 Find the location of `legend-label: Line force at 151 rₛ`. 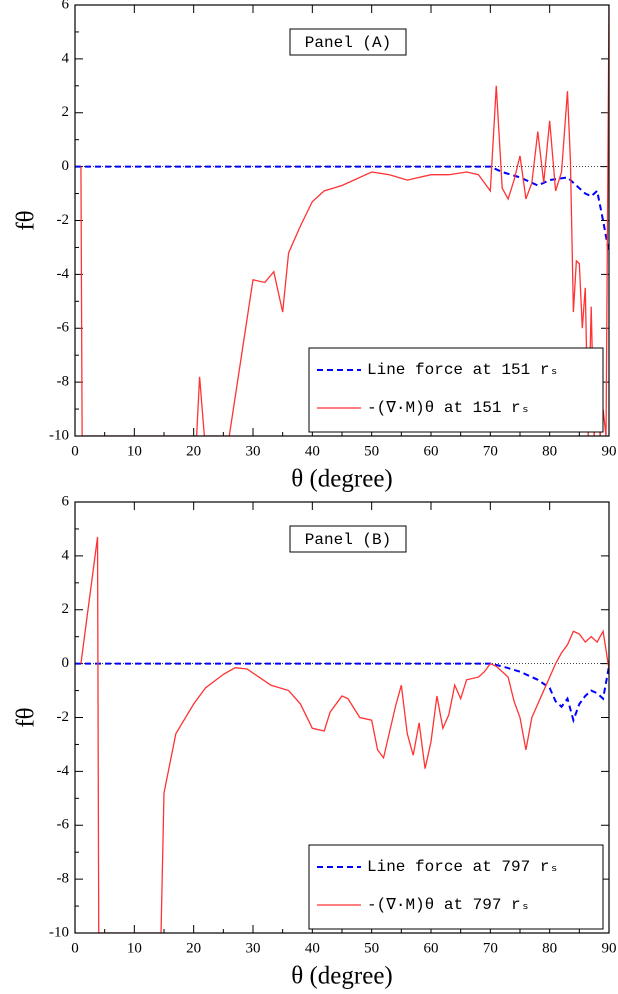

legend-label: Line force at 151 rₛ is located at coordinates (463, 370).